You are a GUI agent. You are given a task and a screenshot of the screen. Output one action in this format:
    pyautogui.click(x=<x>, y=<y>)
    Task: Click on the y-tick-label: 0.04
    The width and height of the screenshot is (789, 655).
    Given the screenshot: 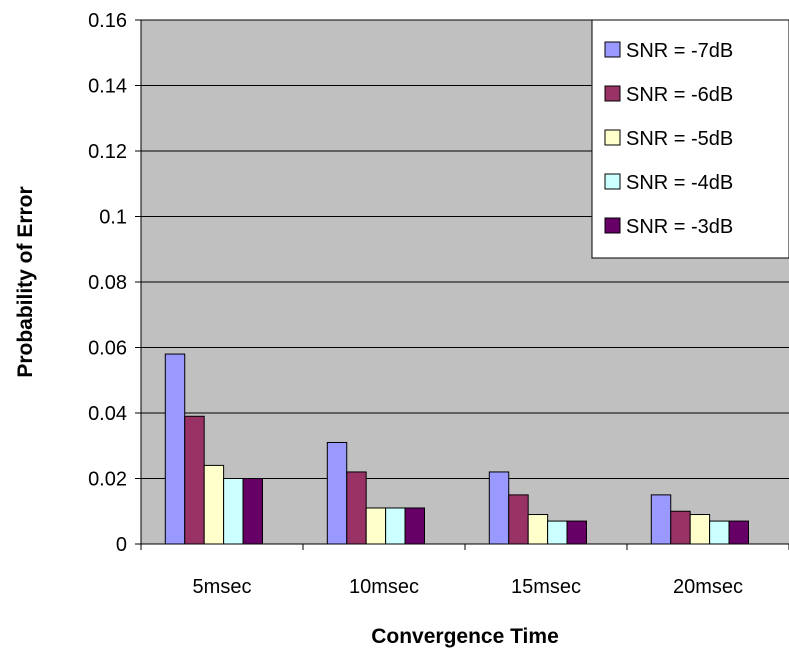 What is the action you would take?
    pyautogui.click(x=107, y=414)
    